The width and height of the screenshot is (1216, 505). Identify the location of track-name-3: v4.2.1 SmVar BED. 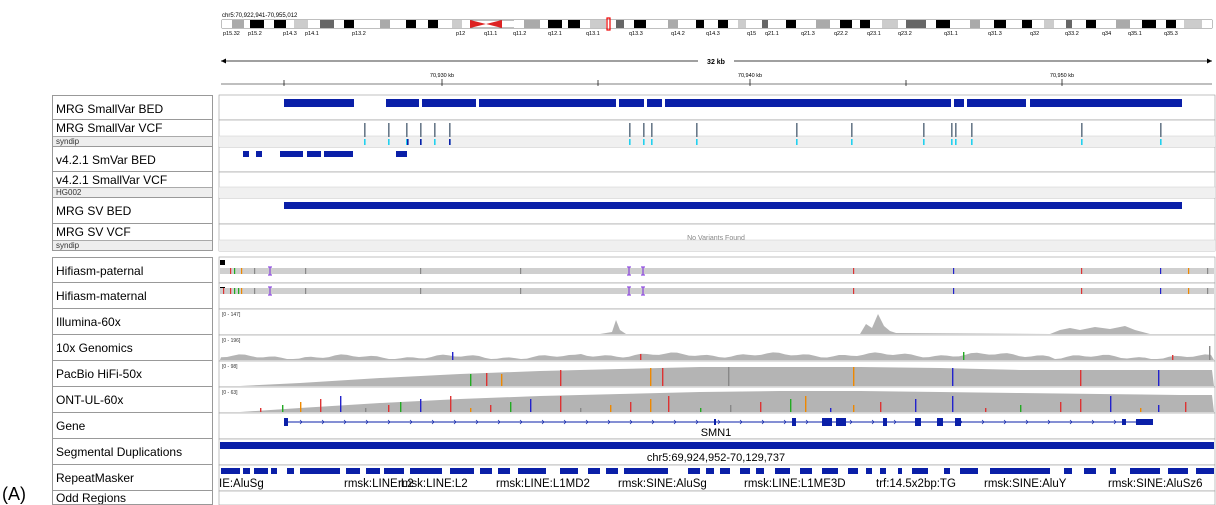
(132, 159).